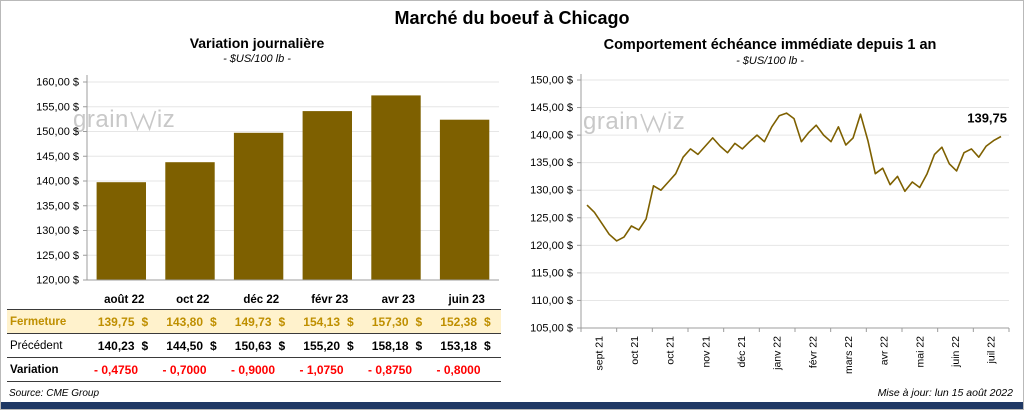 The width and height of the screenshot is (1024, 410). I want to click on category-label: déc 22, so click(261, 299).